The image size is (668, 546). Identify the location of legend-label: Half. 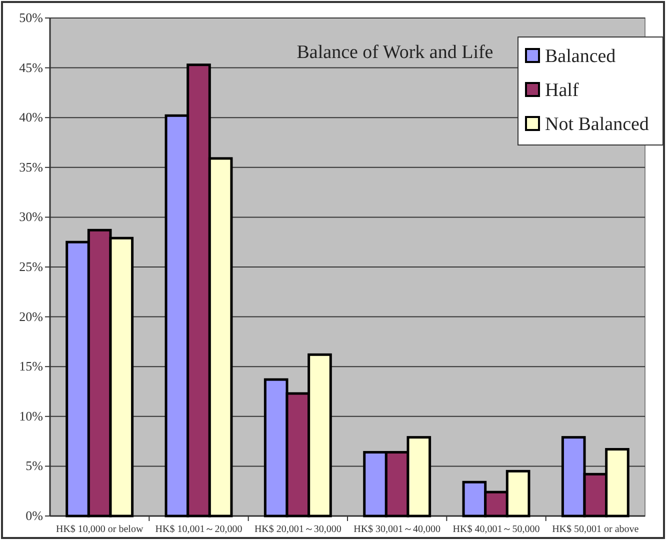
(562, 90).